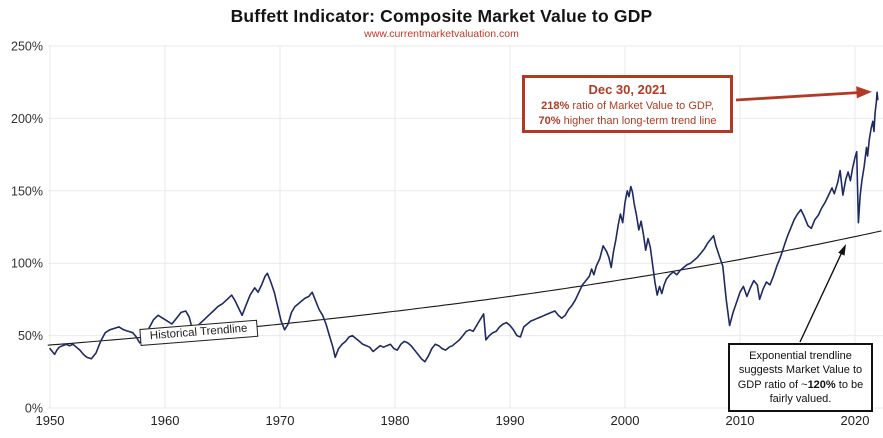  What do you see at coordinates (549, 120) in the screenshot?
I see `premium-value: 70%` at bounding box center [549, 120].